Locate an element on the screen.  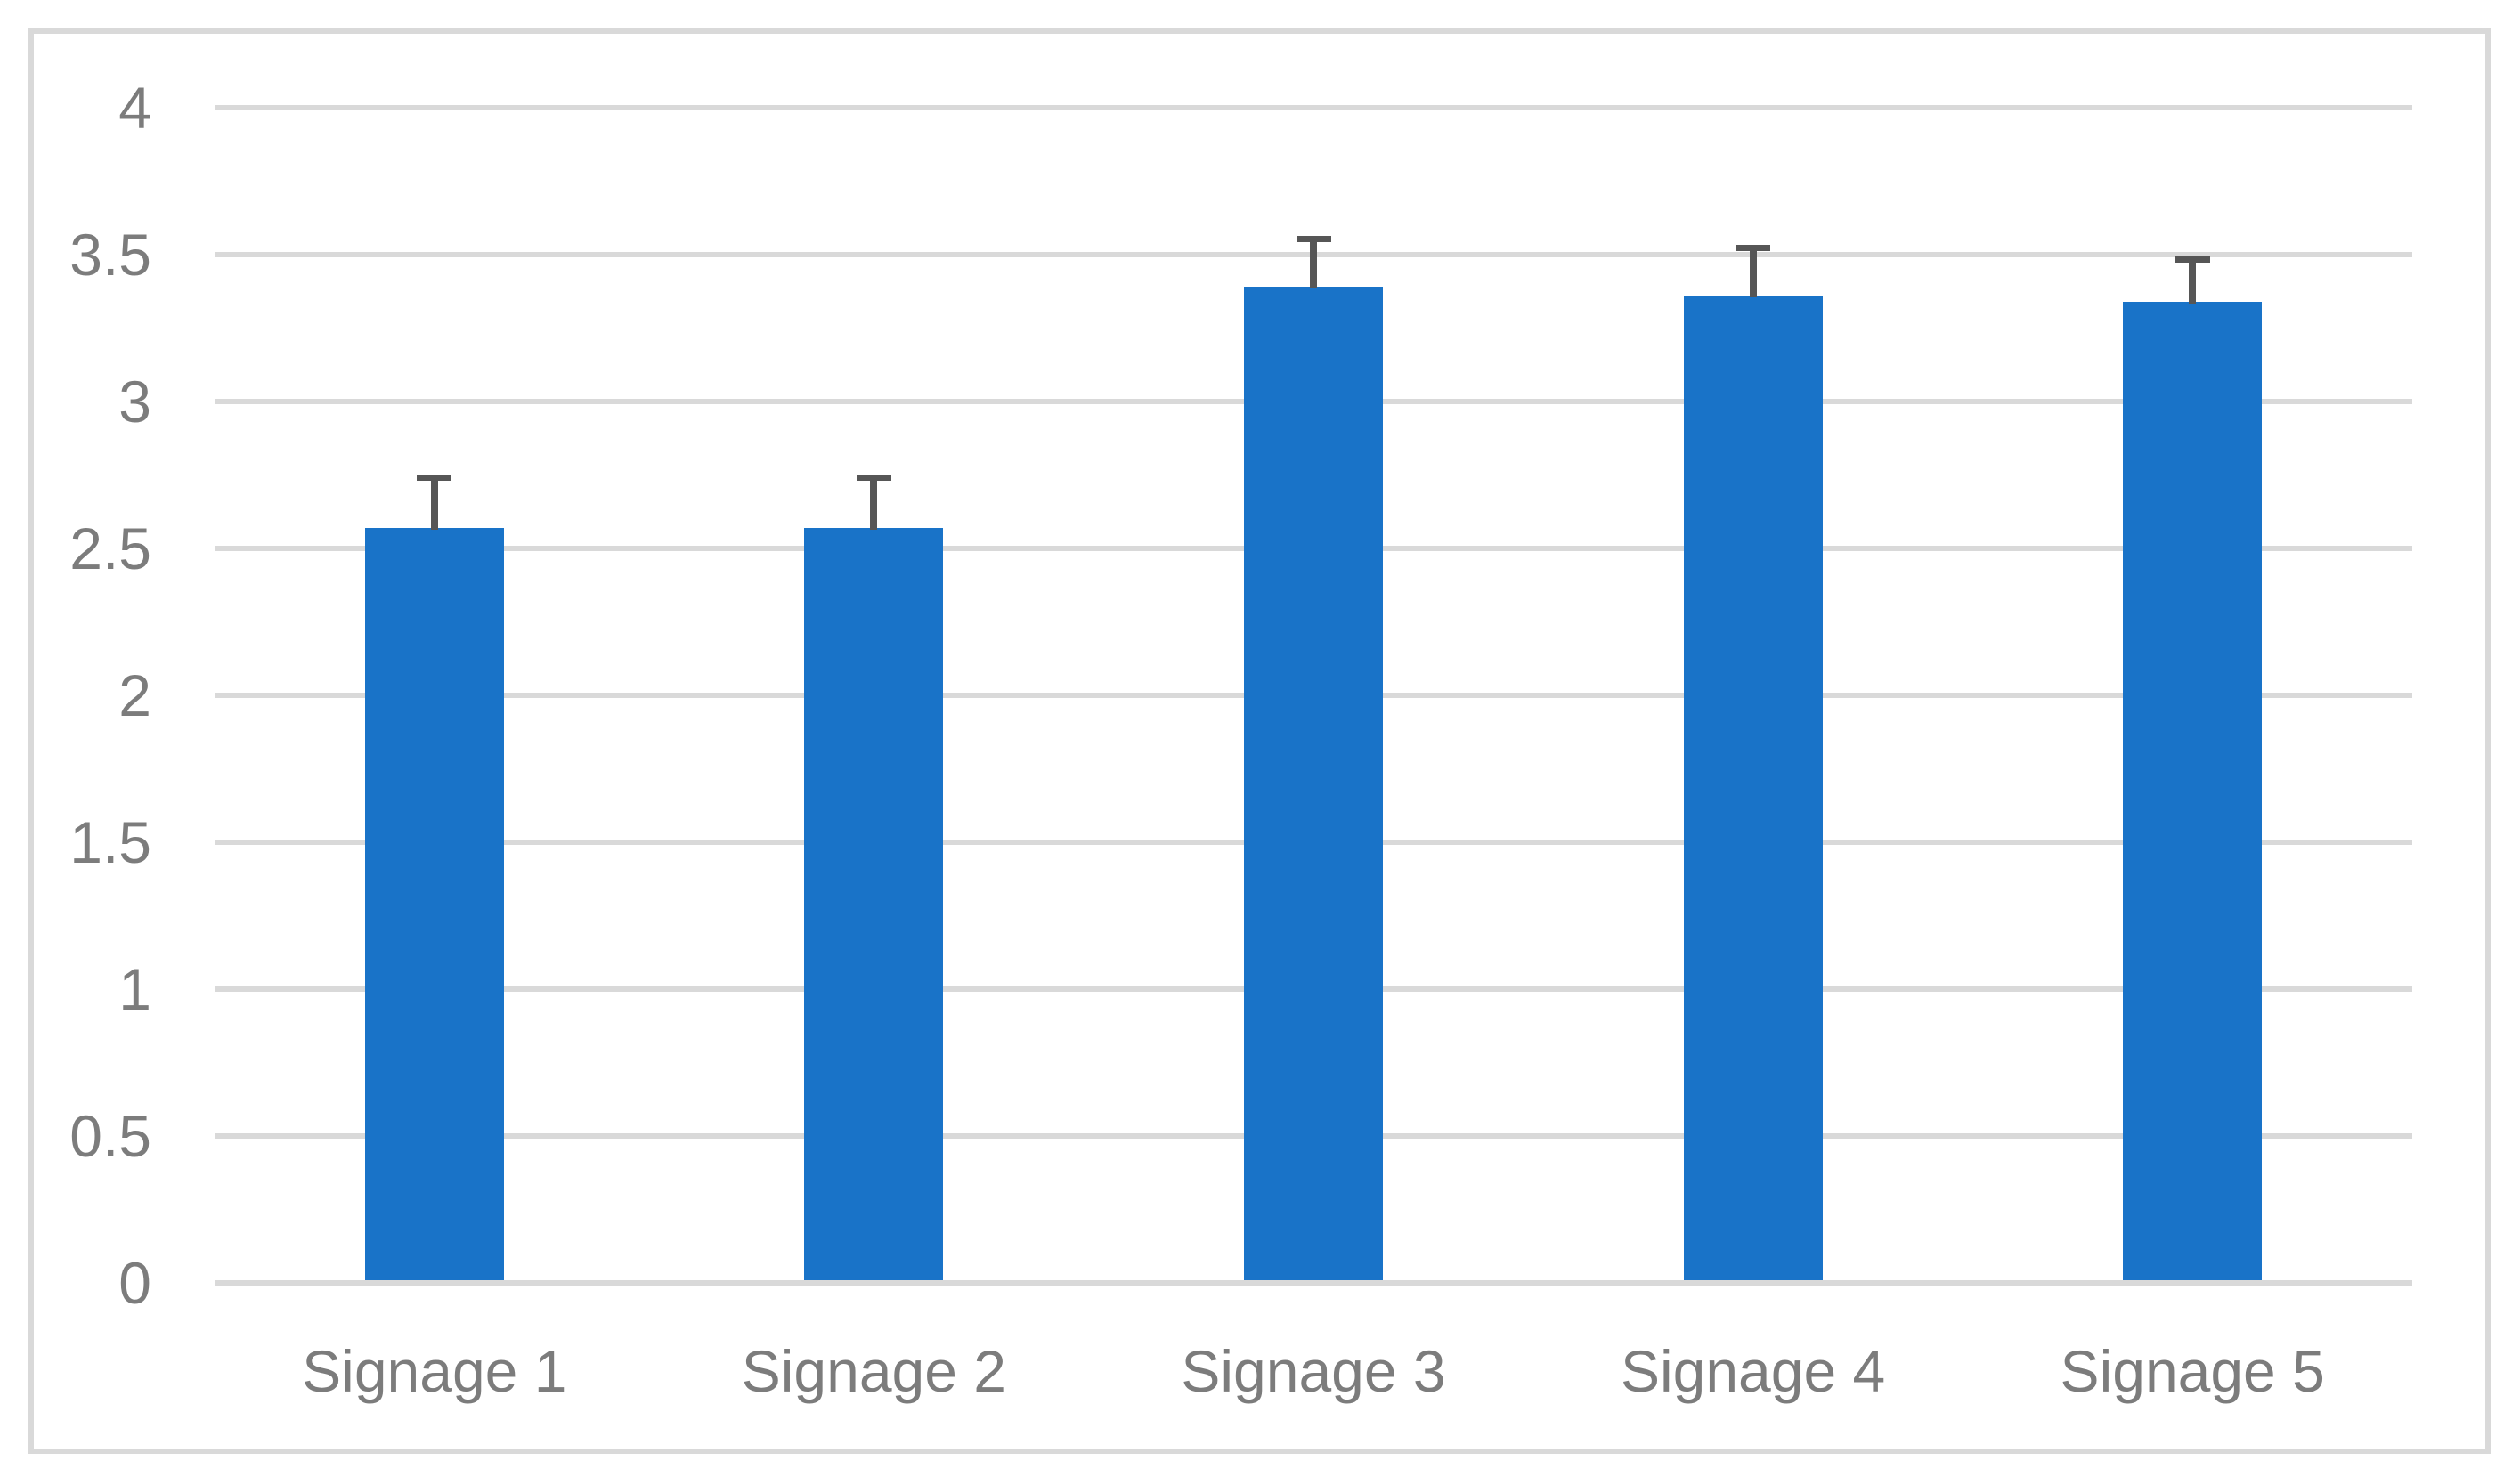
y-tick-label-2.5: 2.5 is located at coordinates (110, 548).